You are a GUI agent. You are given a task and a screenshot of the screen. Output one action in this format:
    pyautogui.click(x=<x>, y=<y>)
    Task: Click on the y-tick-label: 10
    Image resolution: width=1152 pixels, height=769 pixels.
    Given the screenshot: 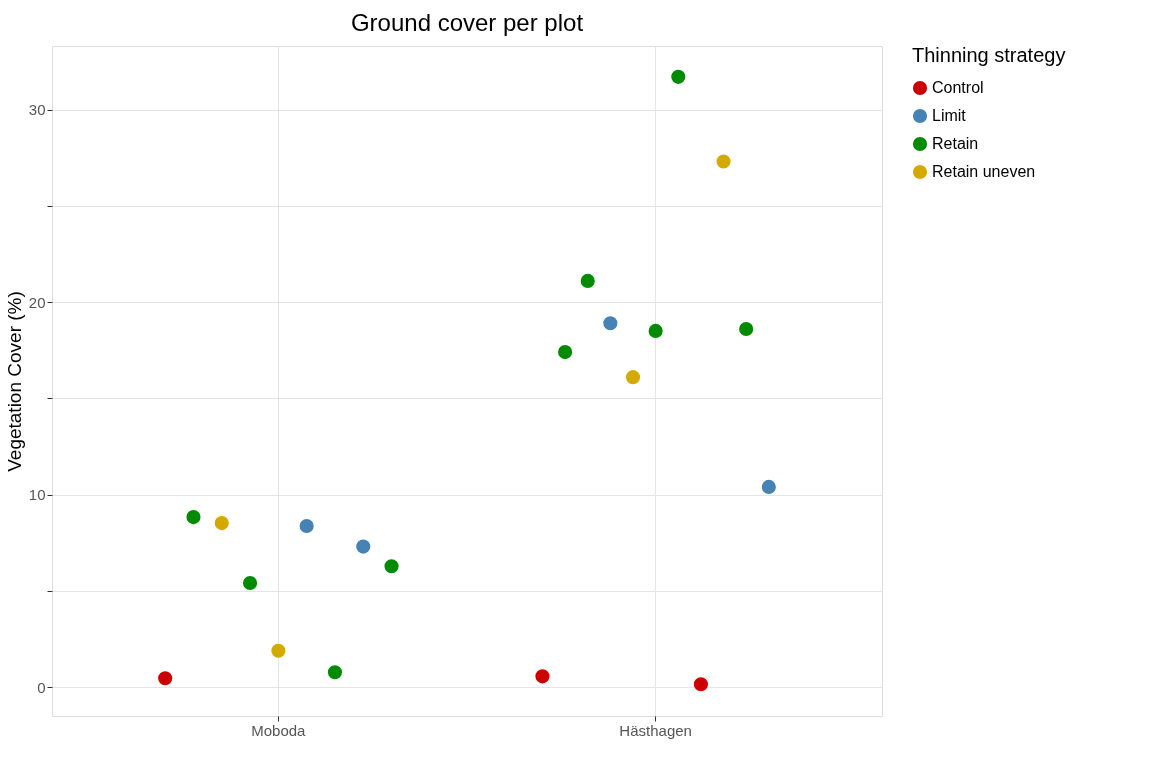 What is the action you would take?
    pyautogui.click(x=37, y=495)
    